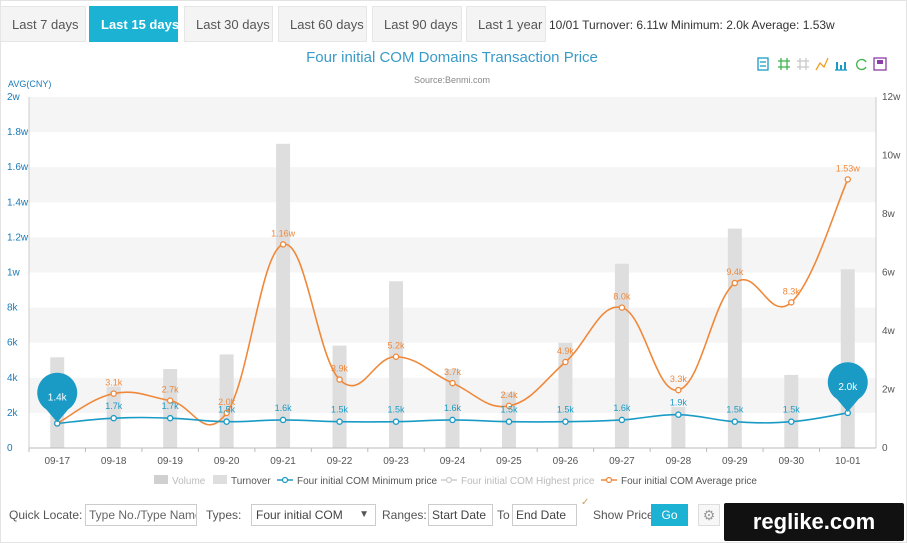 The height and width of the screenshot is (543, 907). What do you see at coordinates (763, 64) in the screenshot?
I see `data-view-icon-frame` at bounding box center [763, 64].